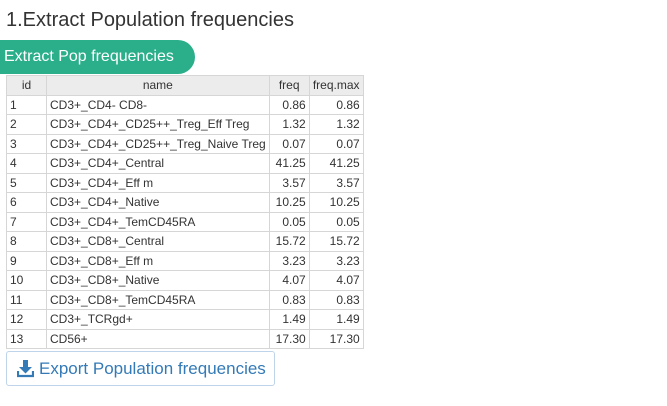 This screenshot has height=406, width=667. I want to click on cell-freq: 17.30, so click(289, 338).